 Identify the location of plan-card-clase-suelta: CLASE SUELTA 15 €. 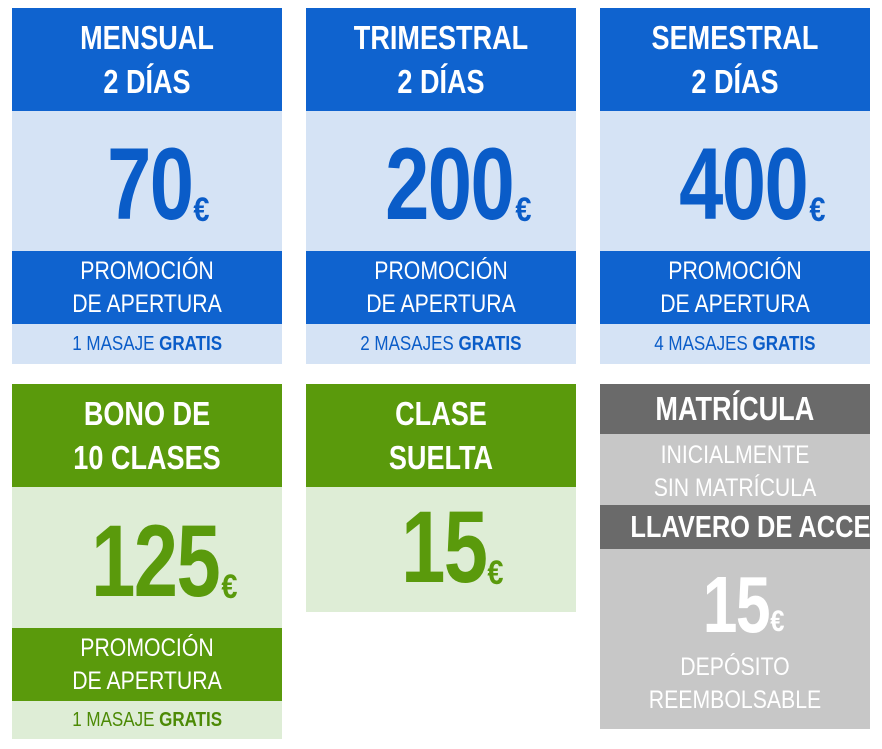
(441, 498).